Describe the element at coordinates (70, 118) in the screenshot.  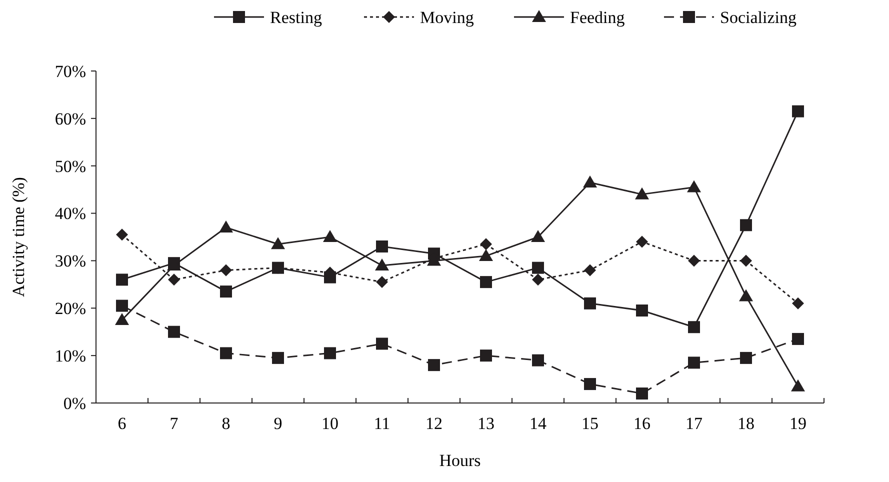
I see `y-tick-label: 60%` at that location.